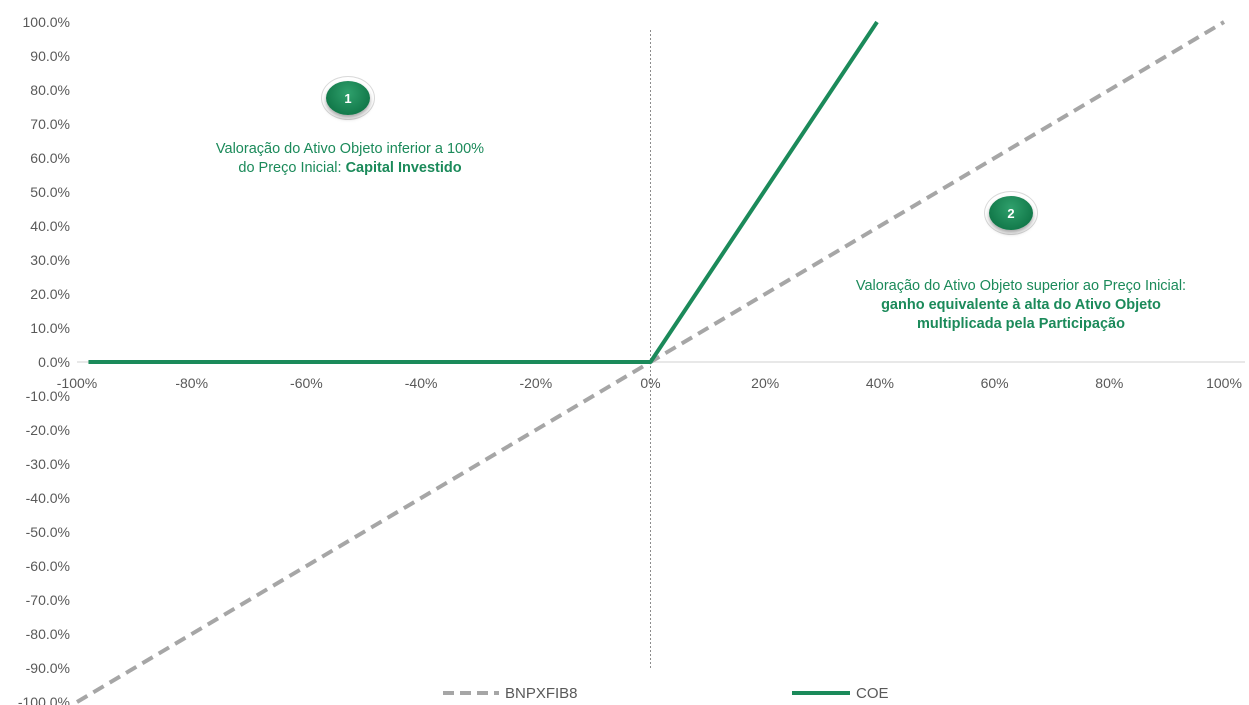 This screenshot has width=1249, height=705. Describe the element at coordinates (46, 22) in the screenshot. I see `y-tick-label: 100.0%` at that location.